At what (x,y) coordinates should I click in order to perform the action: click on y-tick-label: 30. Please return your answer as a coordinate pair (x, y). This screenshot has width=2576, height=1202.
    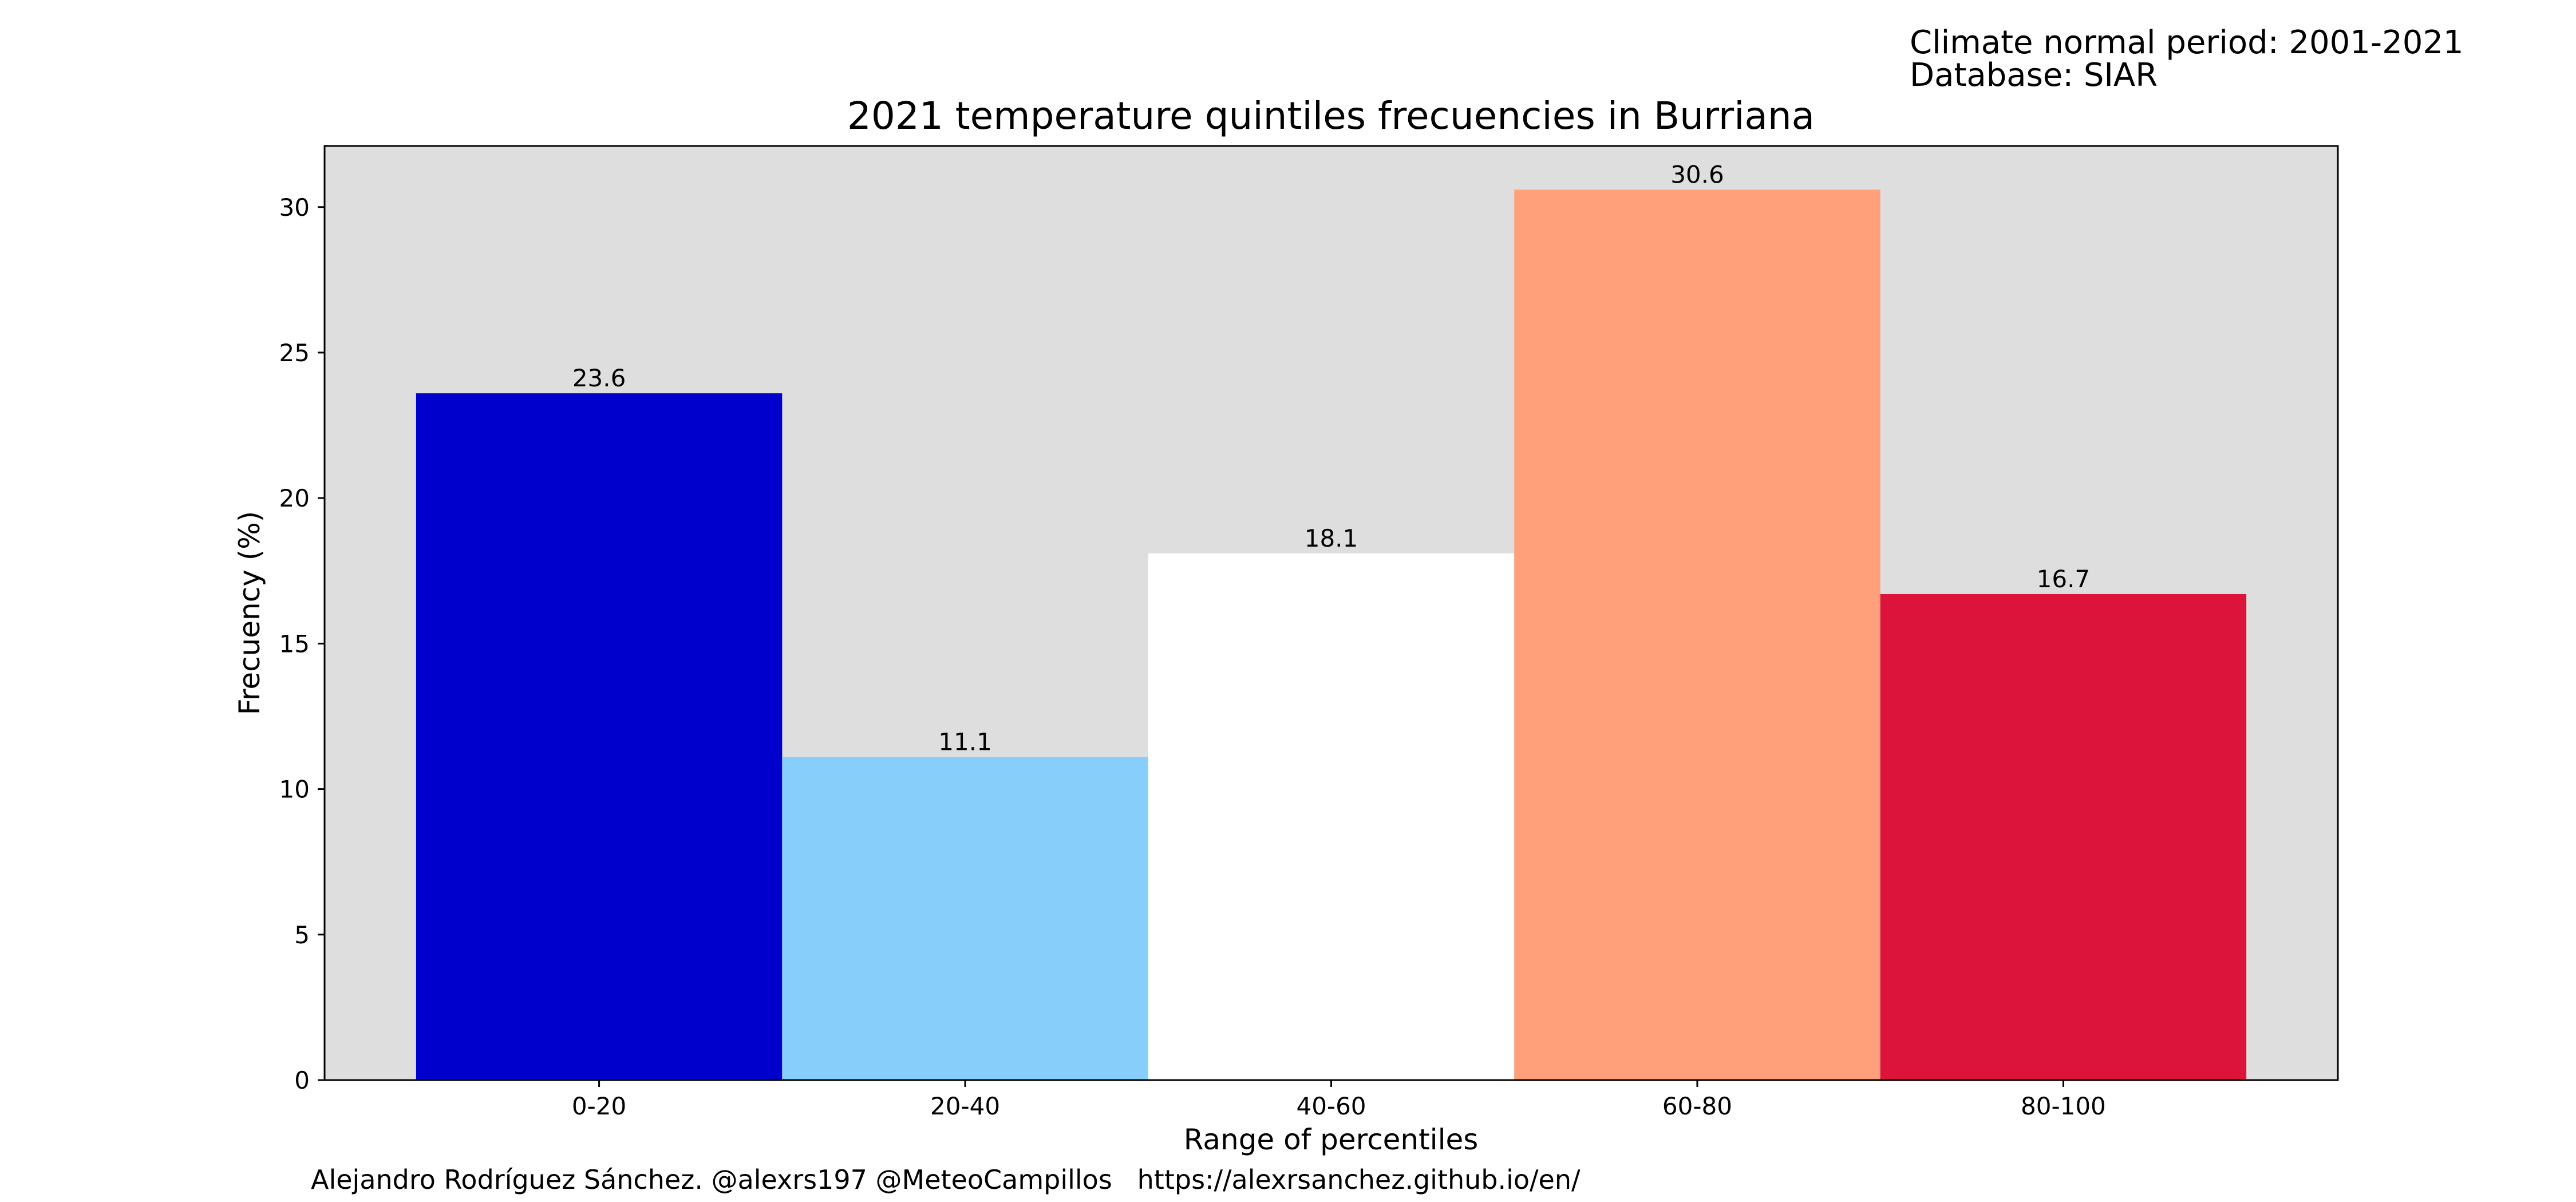
    Looking at the image, I should click on (294, 208).